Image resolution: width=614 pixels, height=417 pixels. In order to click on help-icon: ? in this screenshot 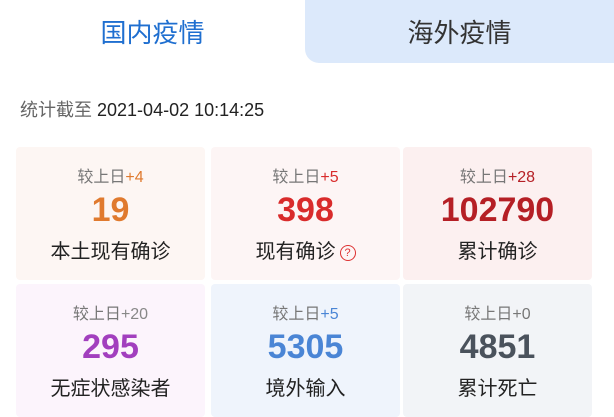, I will do `click(347, 252)`.